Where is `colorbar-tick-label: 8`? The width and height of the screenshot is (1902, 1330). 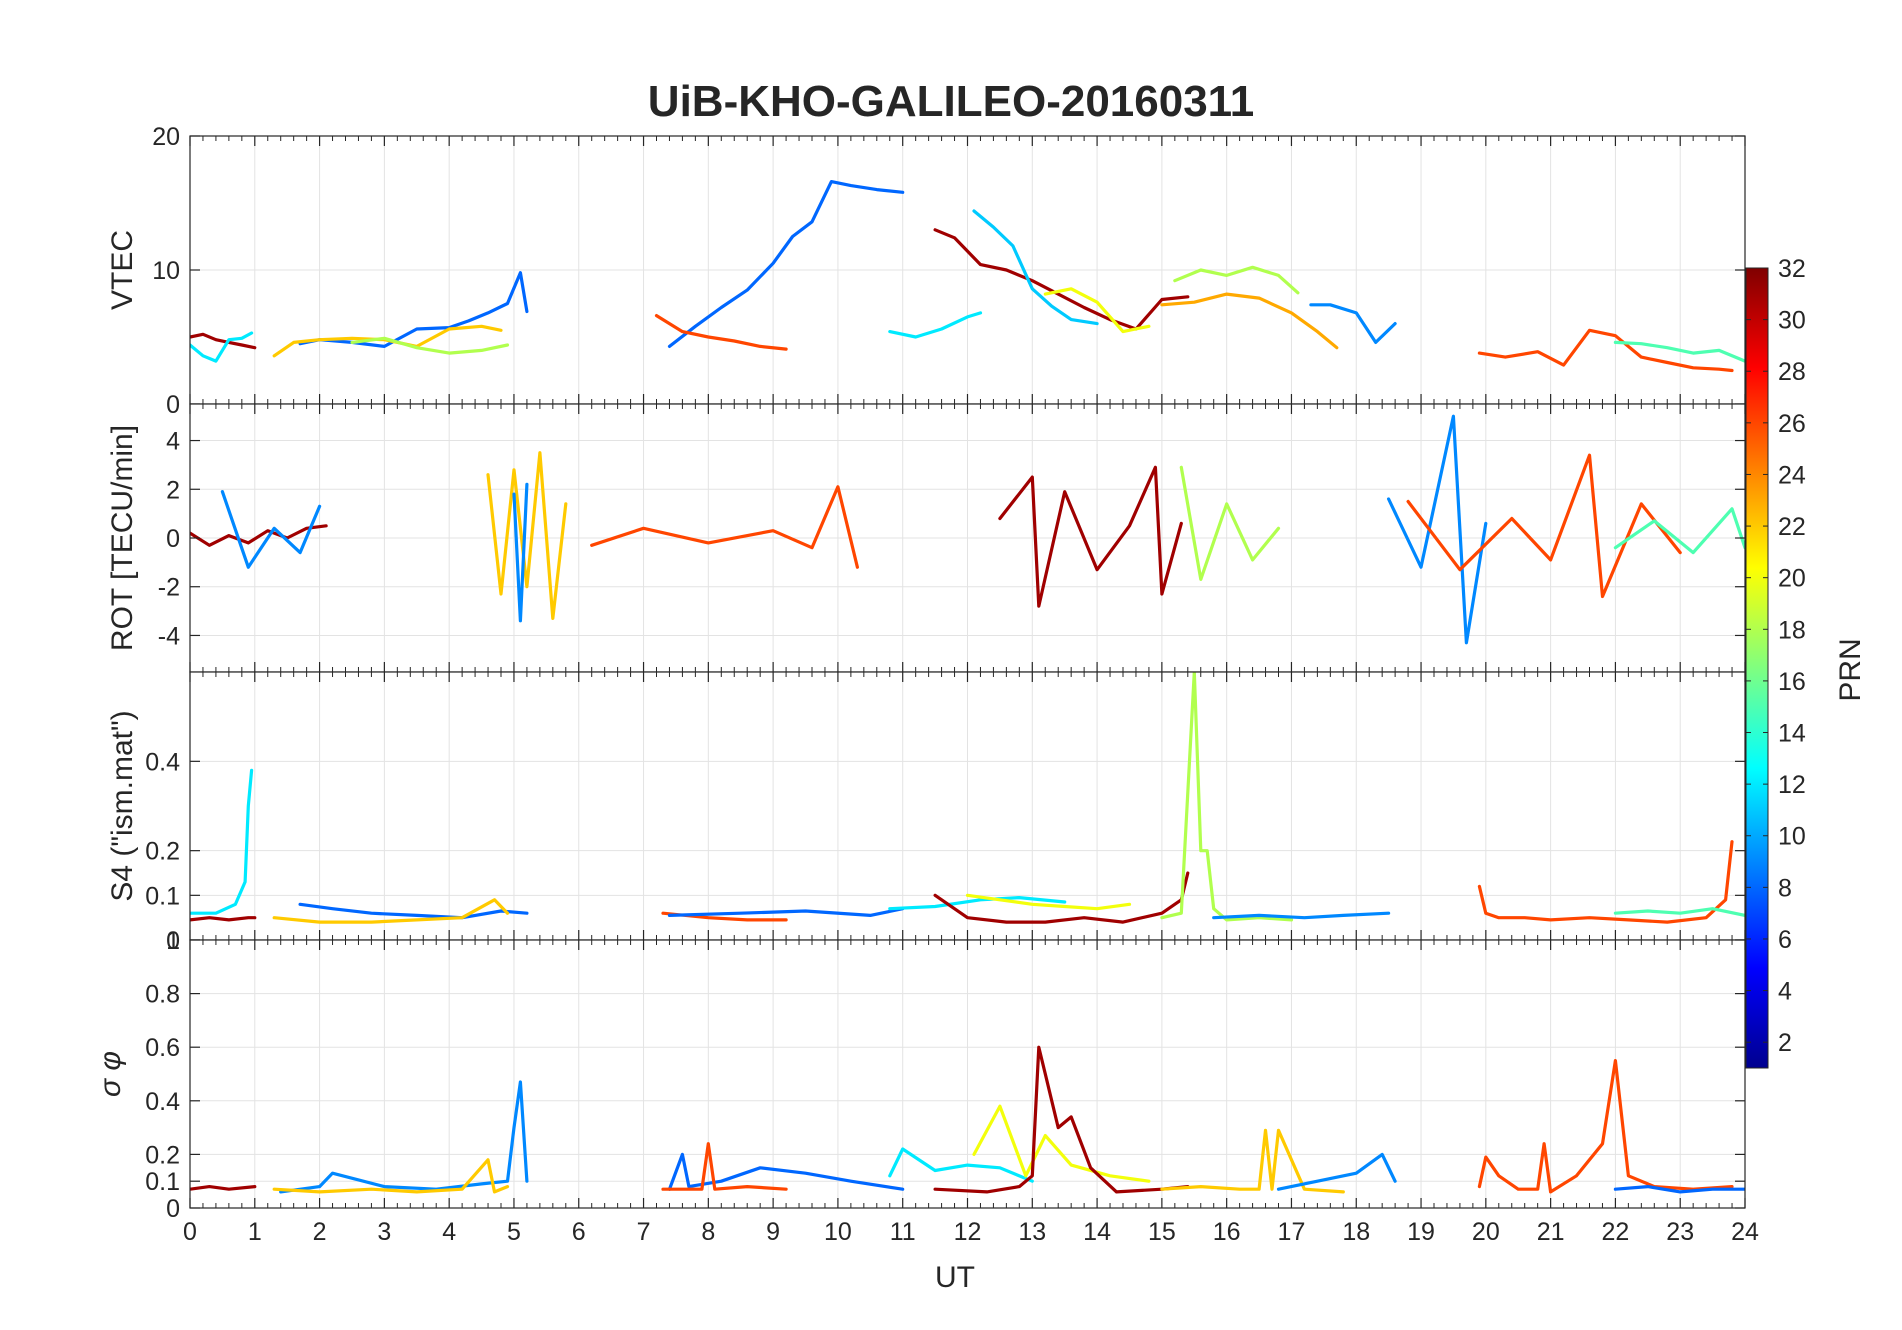
colorbar-tick-label: 8 is located at coordinates (1785, 888).